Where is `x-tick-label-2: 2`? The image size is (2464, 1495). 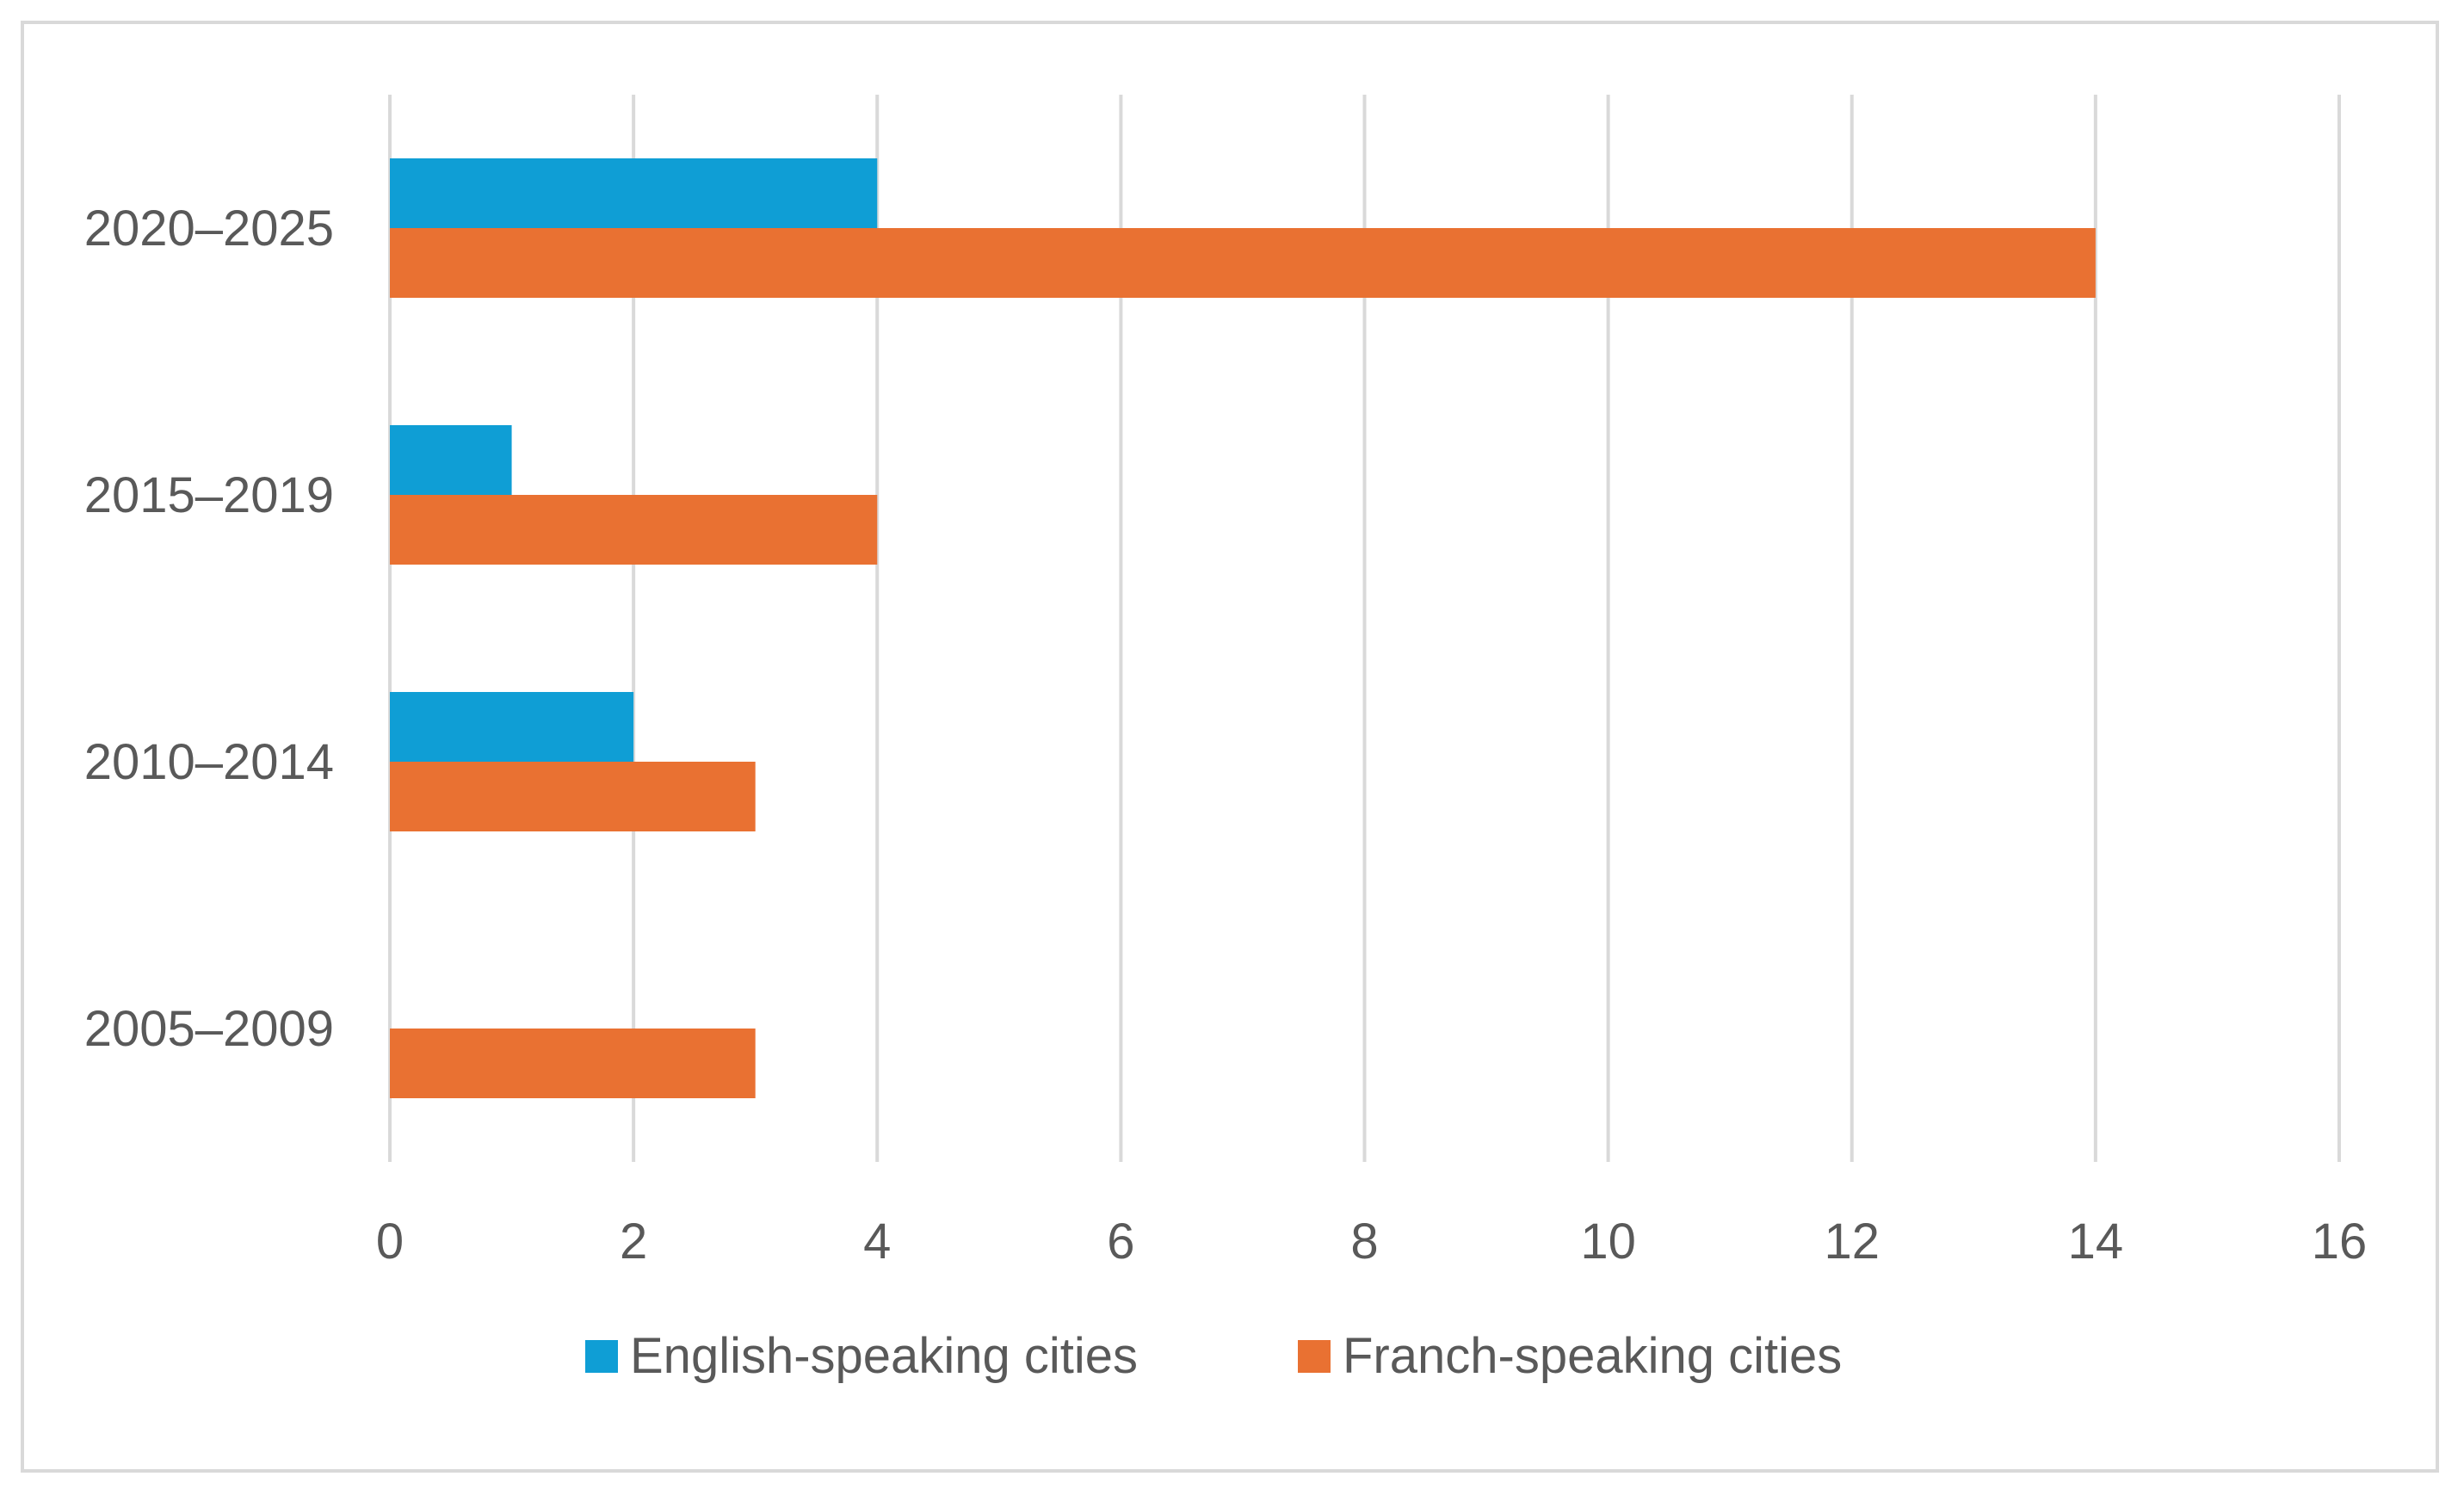 x-tick-label-2: 2 is located at coordinates (633, 1242).